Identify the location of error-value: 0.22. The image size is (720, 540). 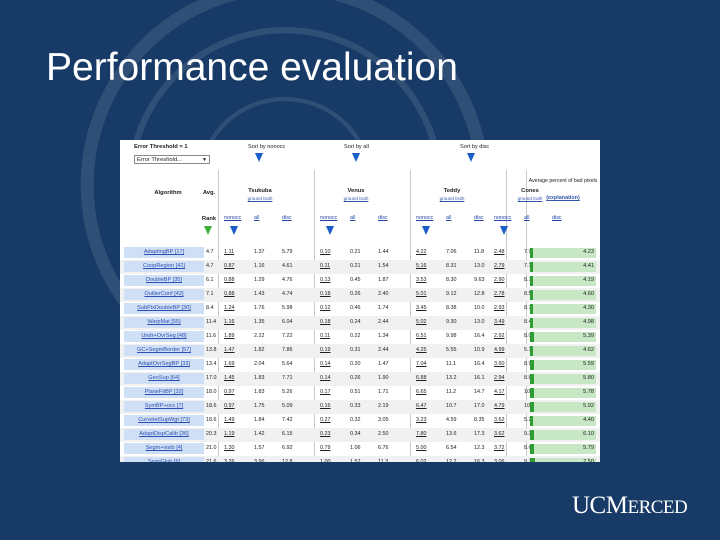
(355, 336).